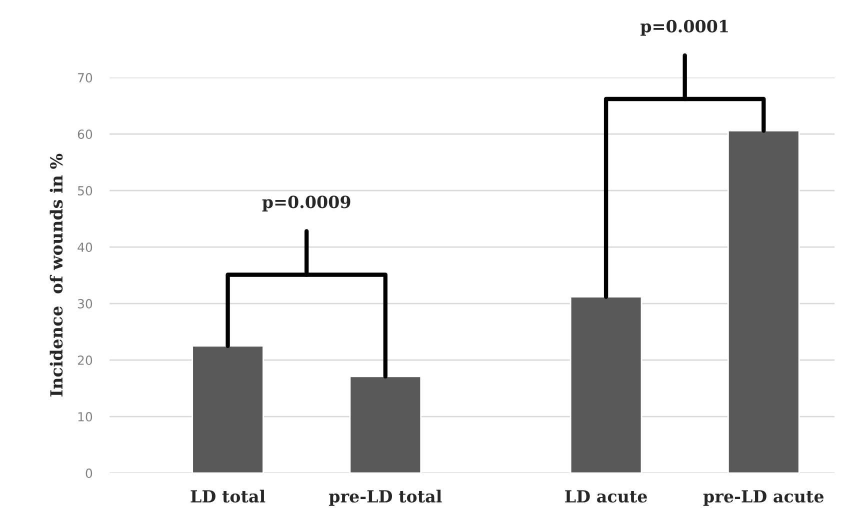  Describe the element at coordinates (85, 77) in the screenshot. I see `y-tick-label: 70` at that location.